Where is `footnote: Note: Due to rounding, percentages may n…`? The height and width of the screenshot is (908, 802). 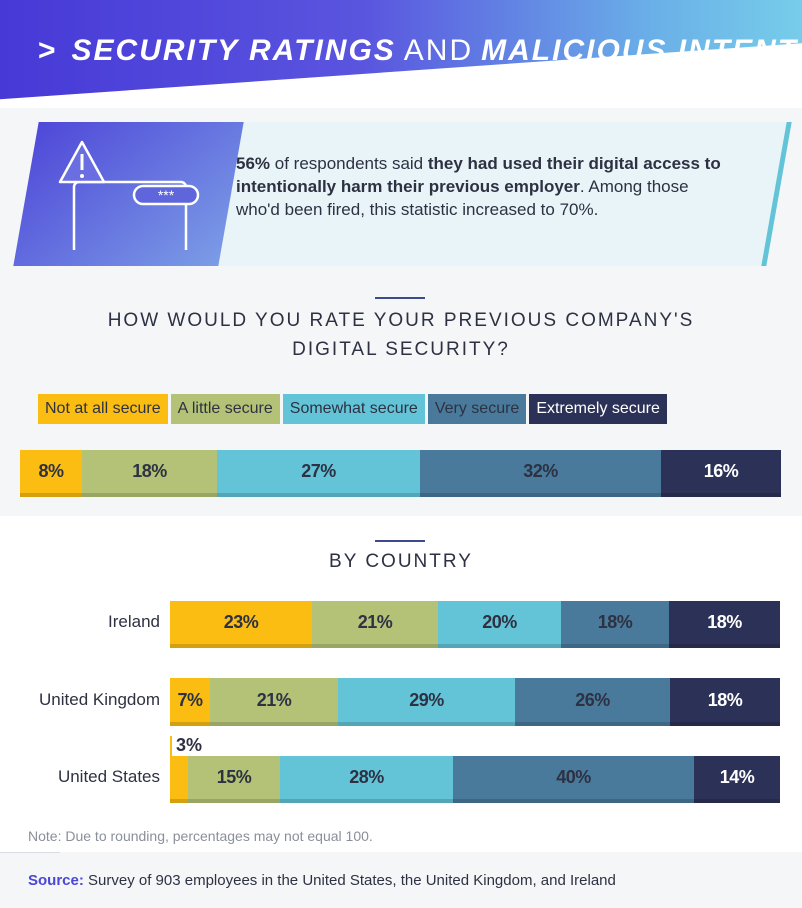 footnote: Note: Due to rounding, percentages may n… is located at coordinates (200, 836).